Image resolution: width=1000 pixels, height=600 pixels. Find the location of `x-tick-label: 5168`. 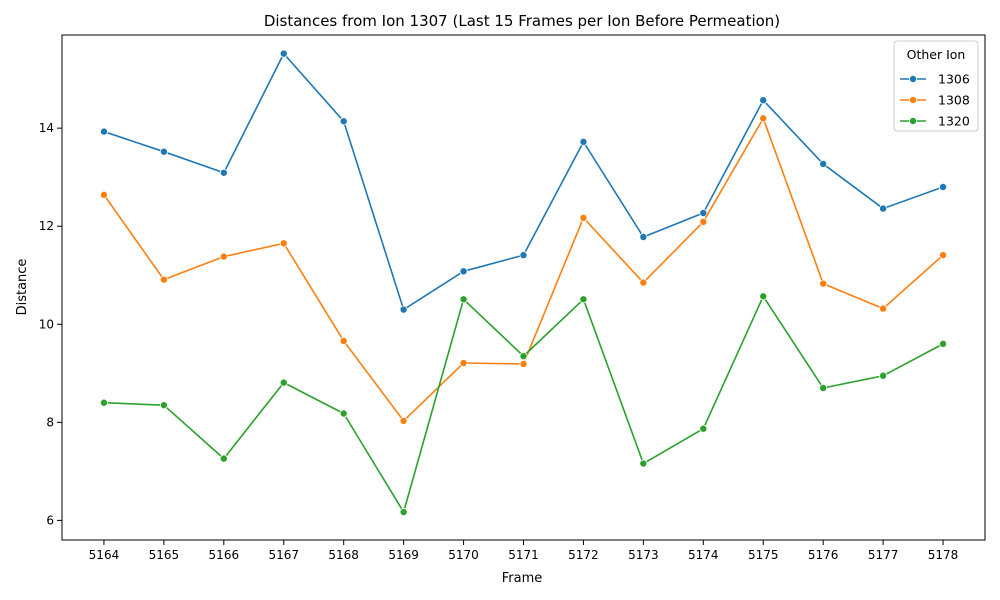

x-tick-label: 5168 is located at coordinates (343, 555).